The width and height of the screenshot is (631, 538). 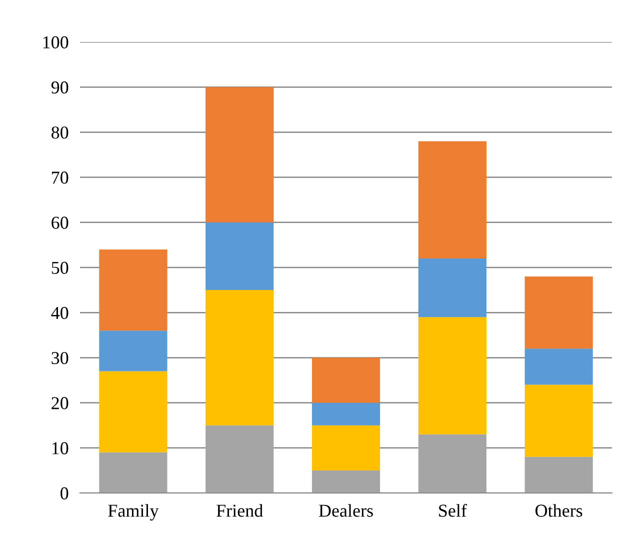 I want to click on y-tick-label: 20, so click(x=60, y=403).